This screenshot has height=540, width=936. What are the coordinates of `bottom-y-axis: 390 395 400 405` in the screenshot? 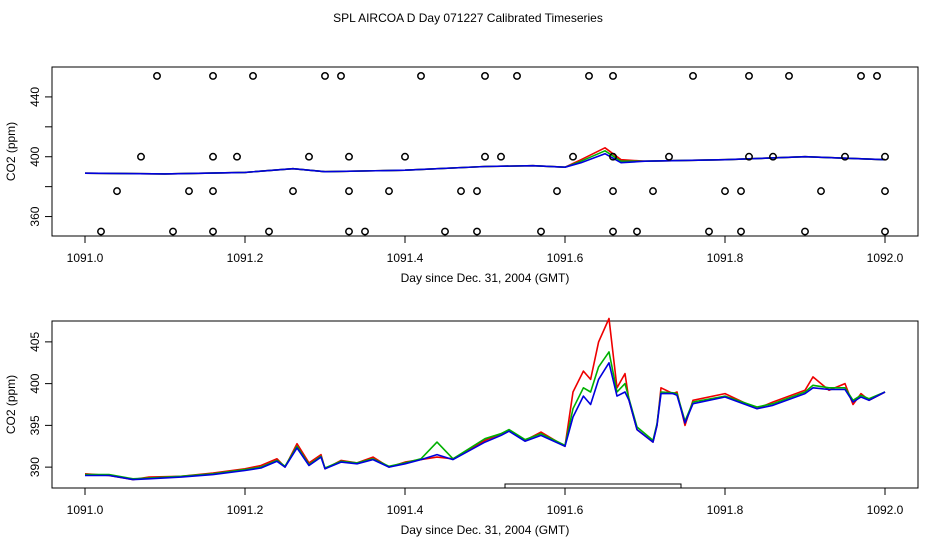 It's located at (40, 404).